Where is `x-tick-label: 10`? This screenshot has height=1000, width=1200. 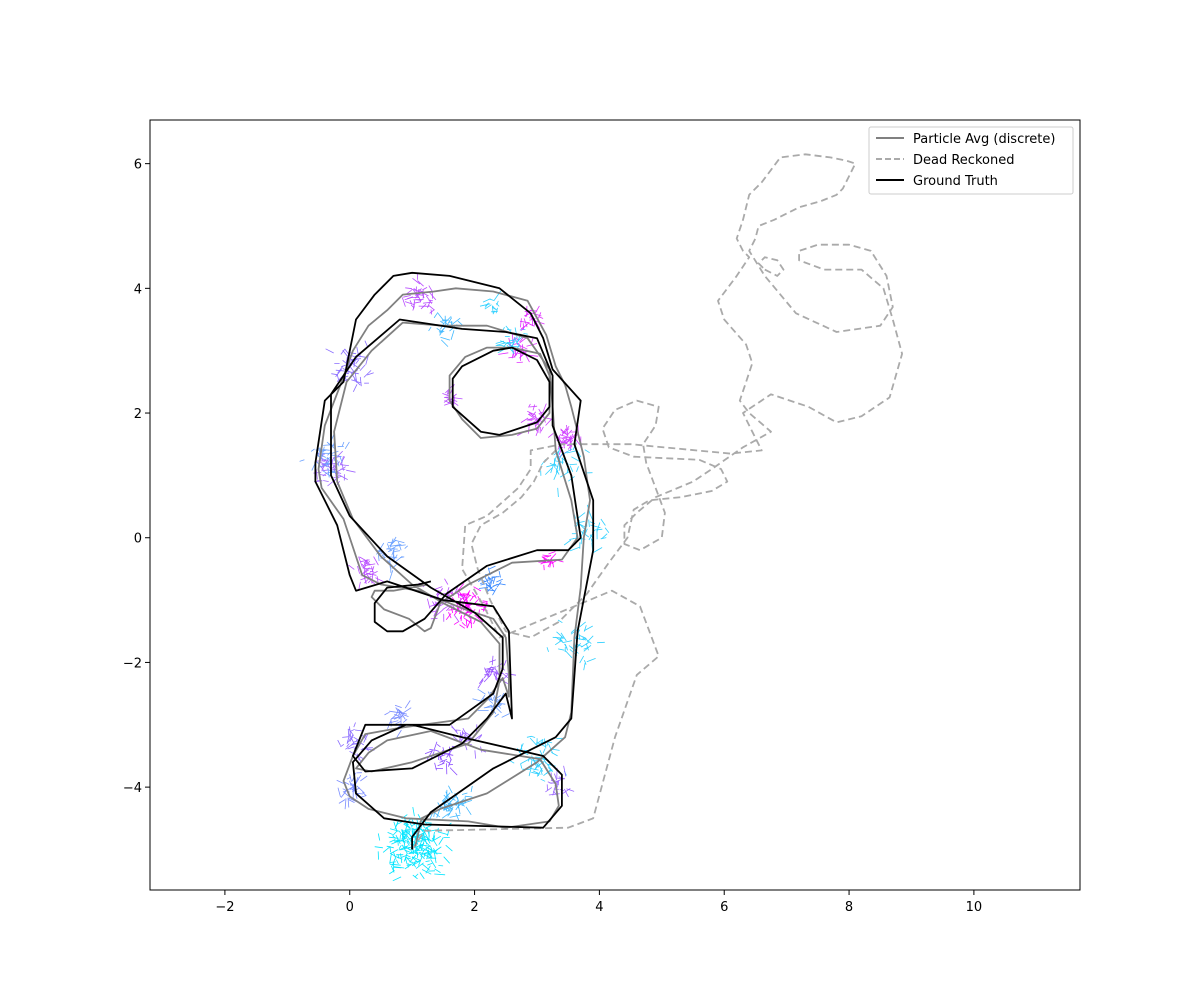
x-tick-label: 10 is located at coordinates (974, 907).